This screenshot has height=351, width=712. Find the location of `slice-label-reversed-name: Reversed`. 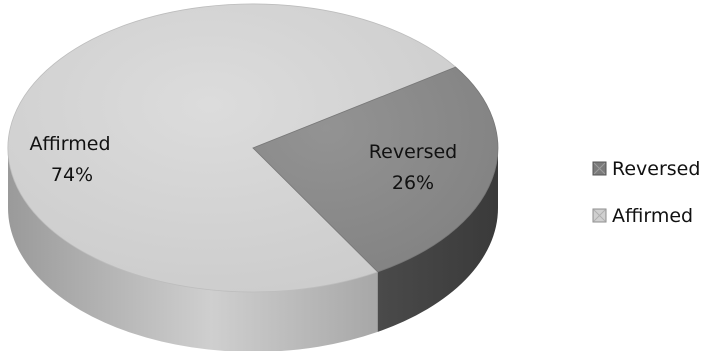

slice-label-reversed-name: Reversed is located at coordinates (413, 152).